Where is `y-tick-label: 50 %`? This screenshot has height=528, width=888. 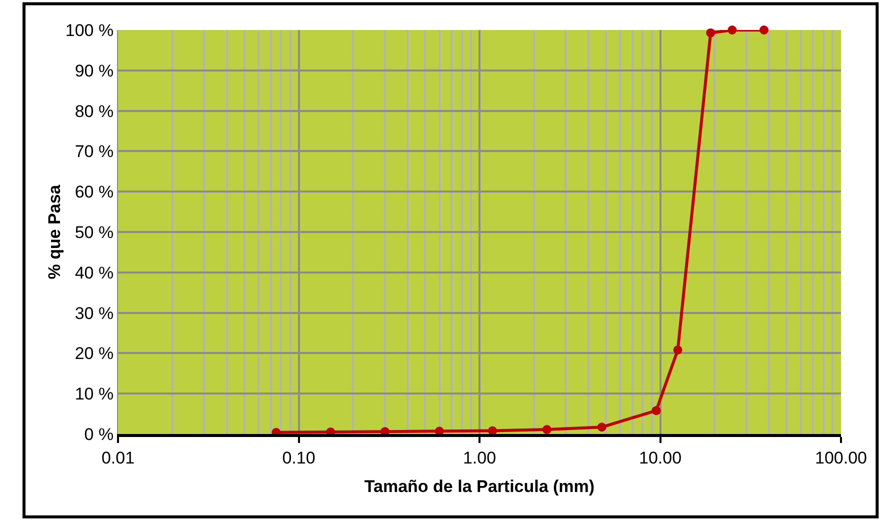 y-tick-label: 50 % is located at coordinates (94, 232).